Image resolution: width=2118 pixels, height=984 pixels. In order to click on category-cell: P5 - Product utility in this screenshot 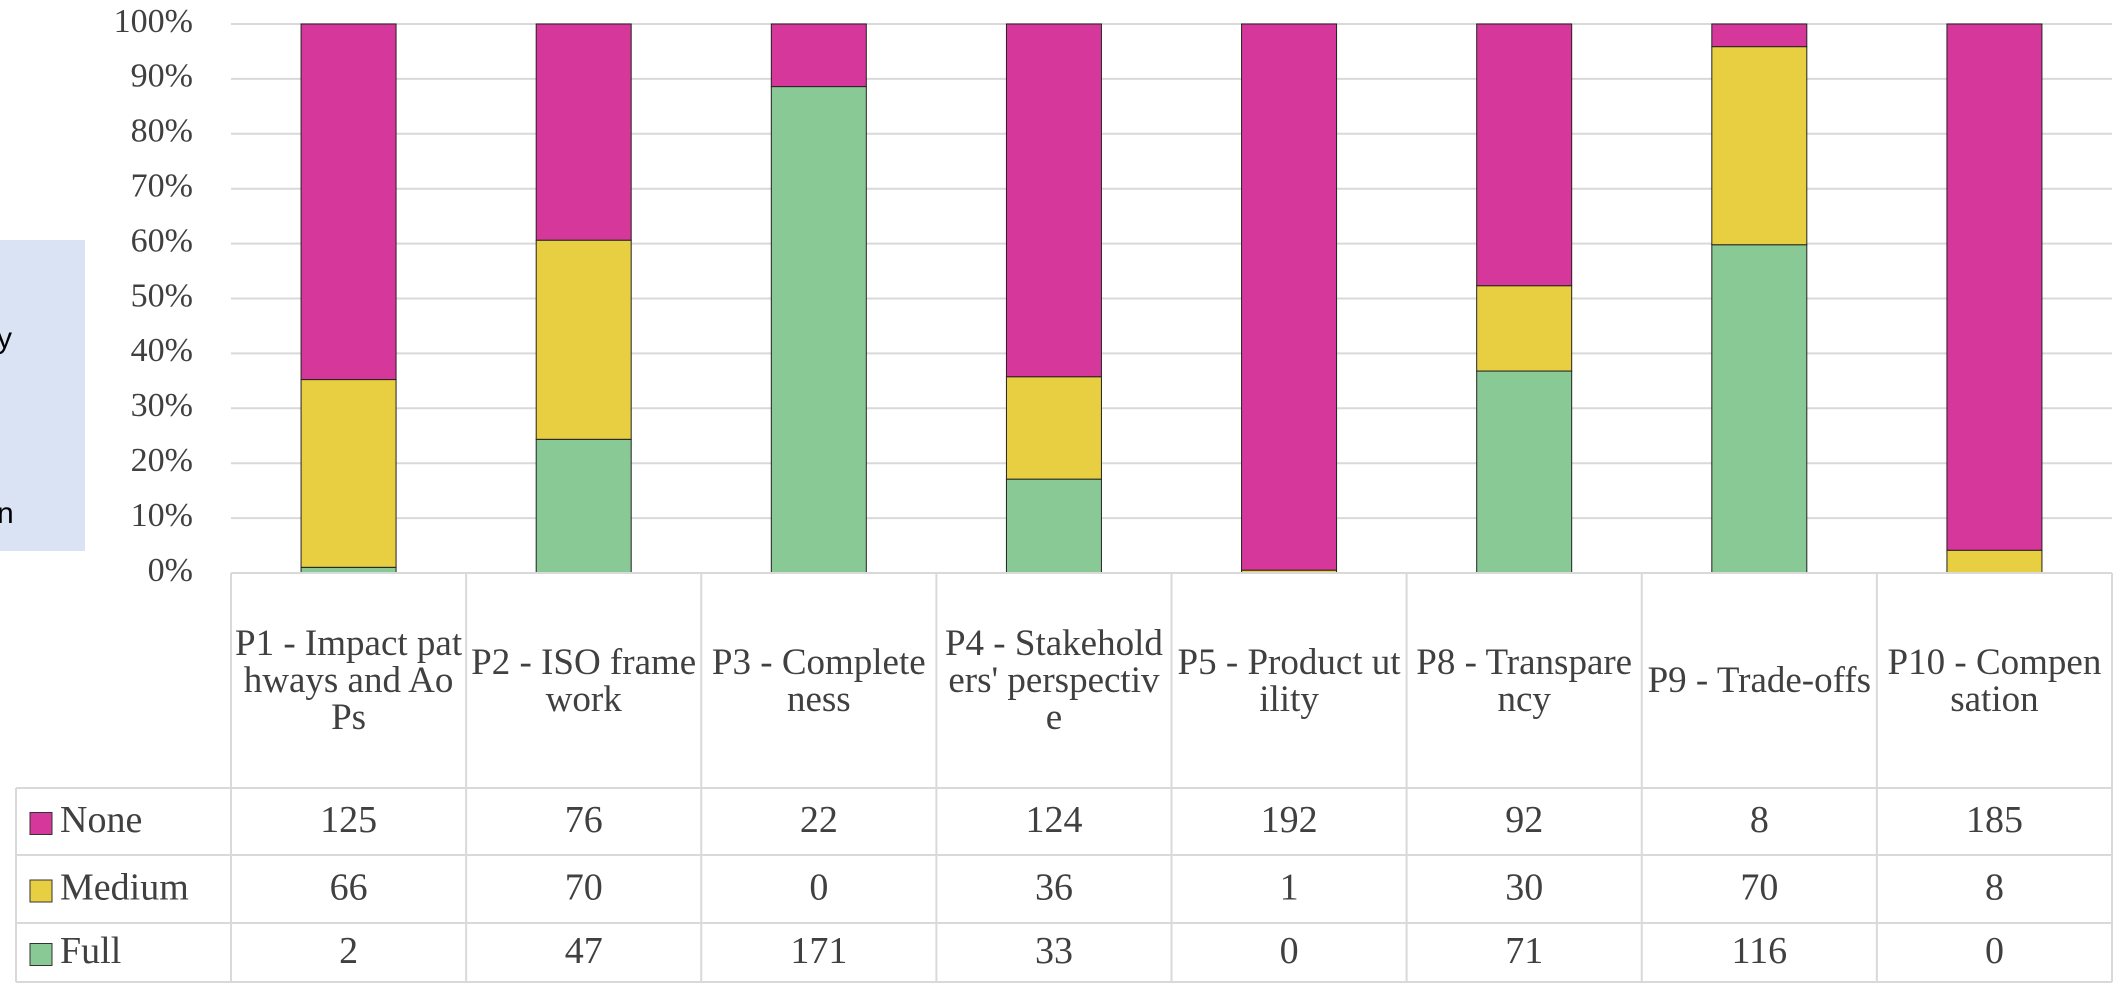, I will do `click(1289, 680)`.